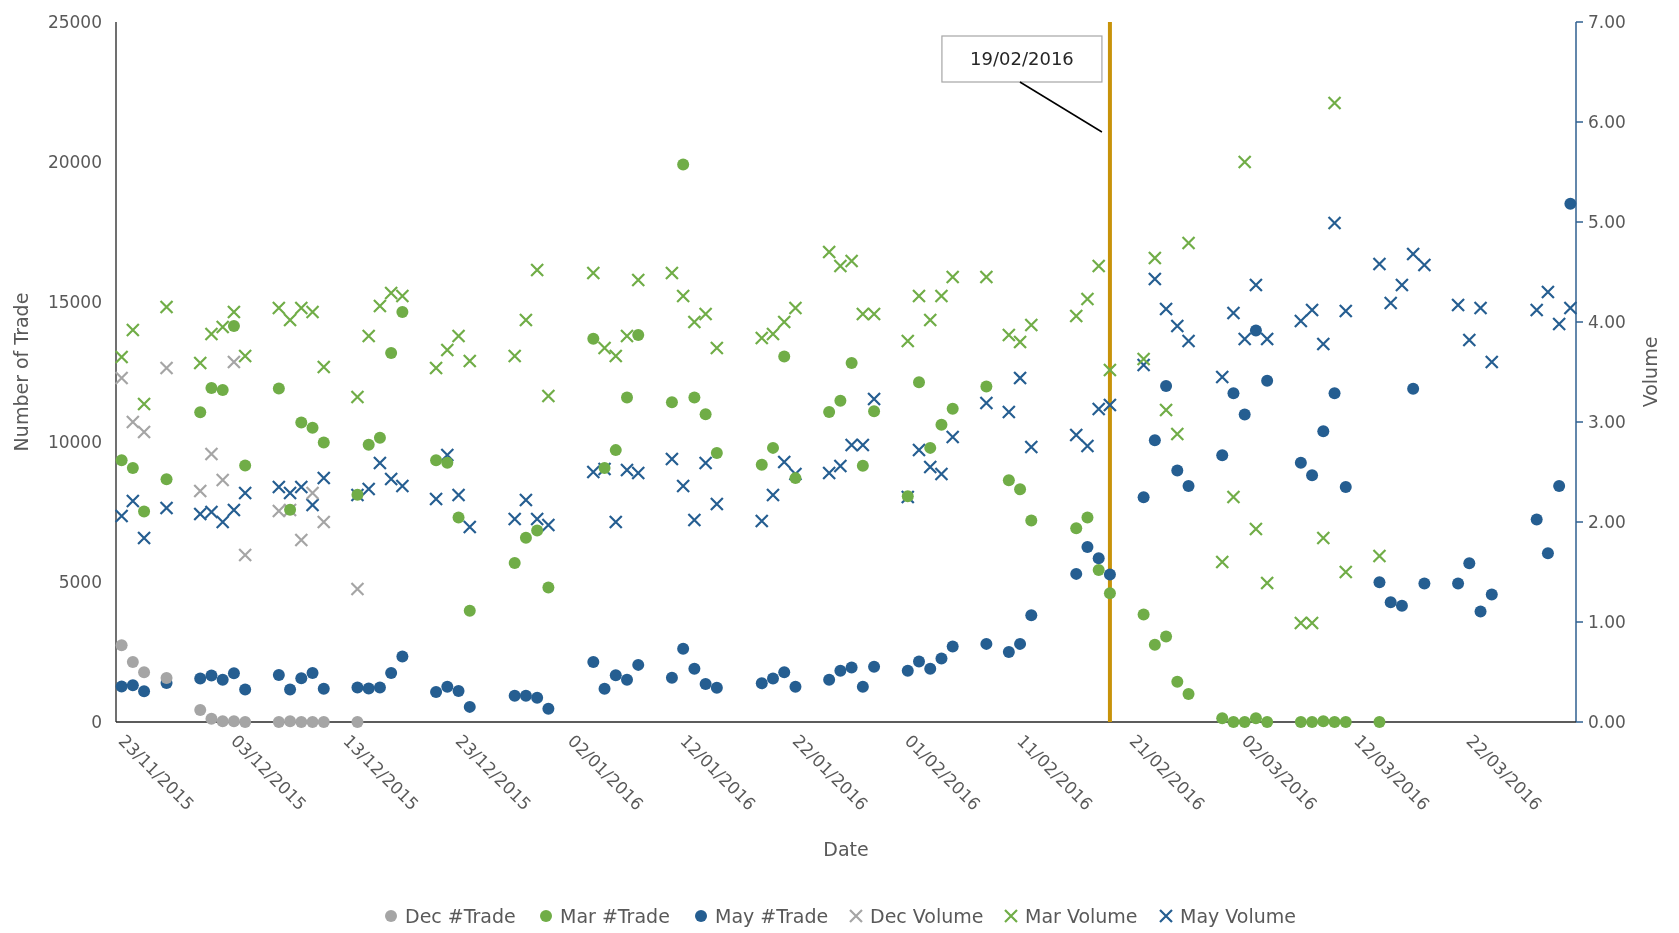  I want to click on legend-label: Mar Volume, so click(1081, 915).